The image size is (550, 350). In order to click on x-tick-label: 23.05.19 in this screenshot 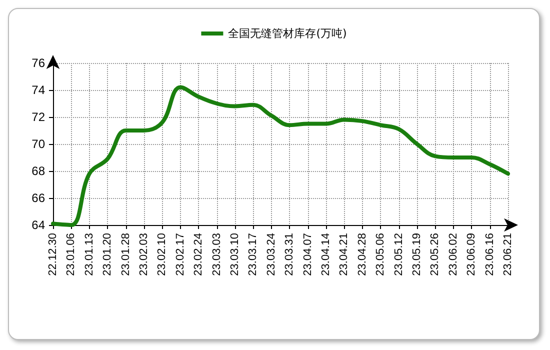, I will do `click(417, 254)`.